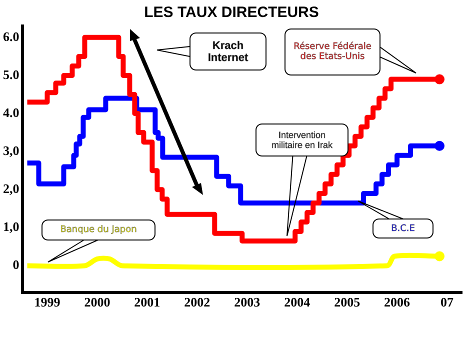 This screenshot has height=350, width=467. Describe the element at coordinates (297, 302) in the screenshot. I see `x-tick-label: 2004` at that location.